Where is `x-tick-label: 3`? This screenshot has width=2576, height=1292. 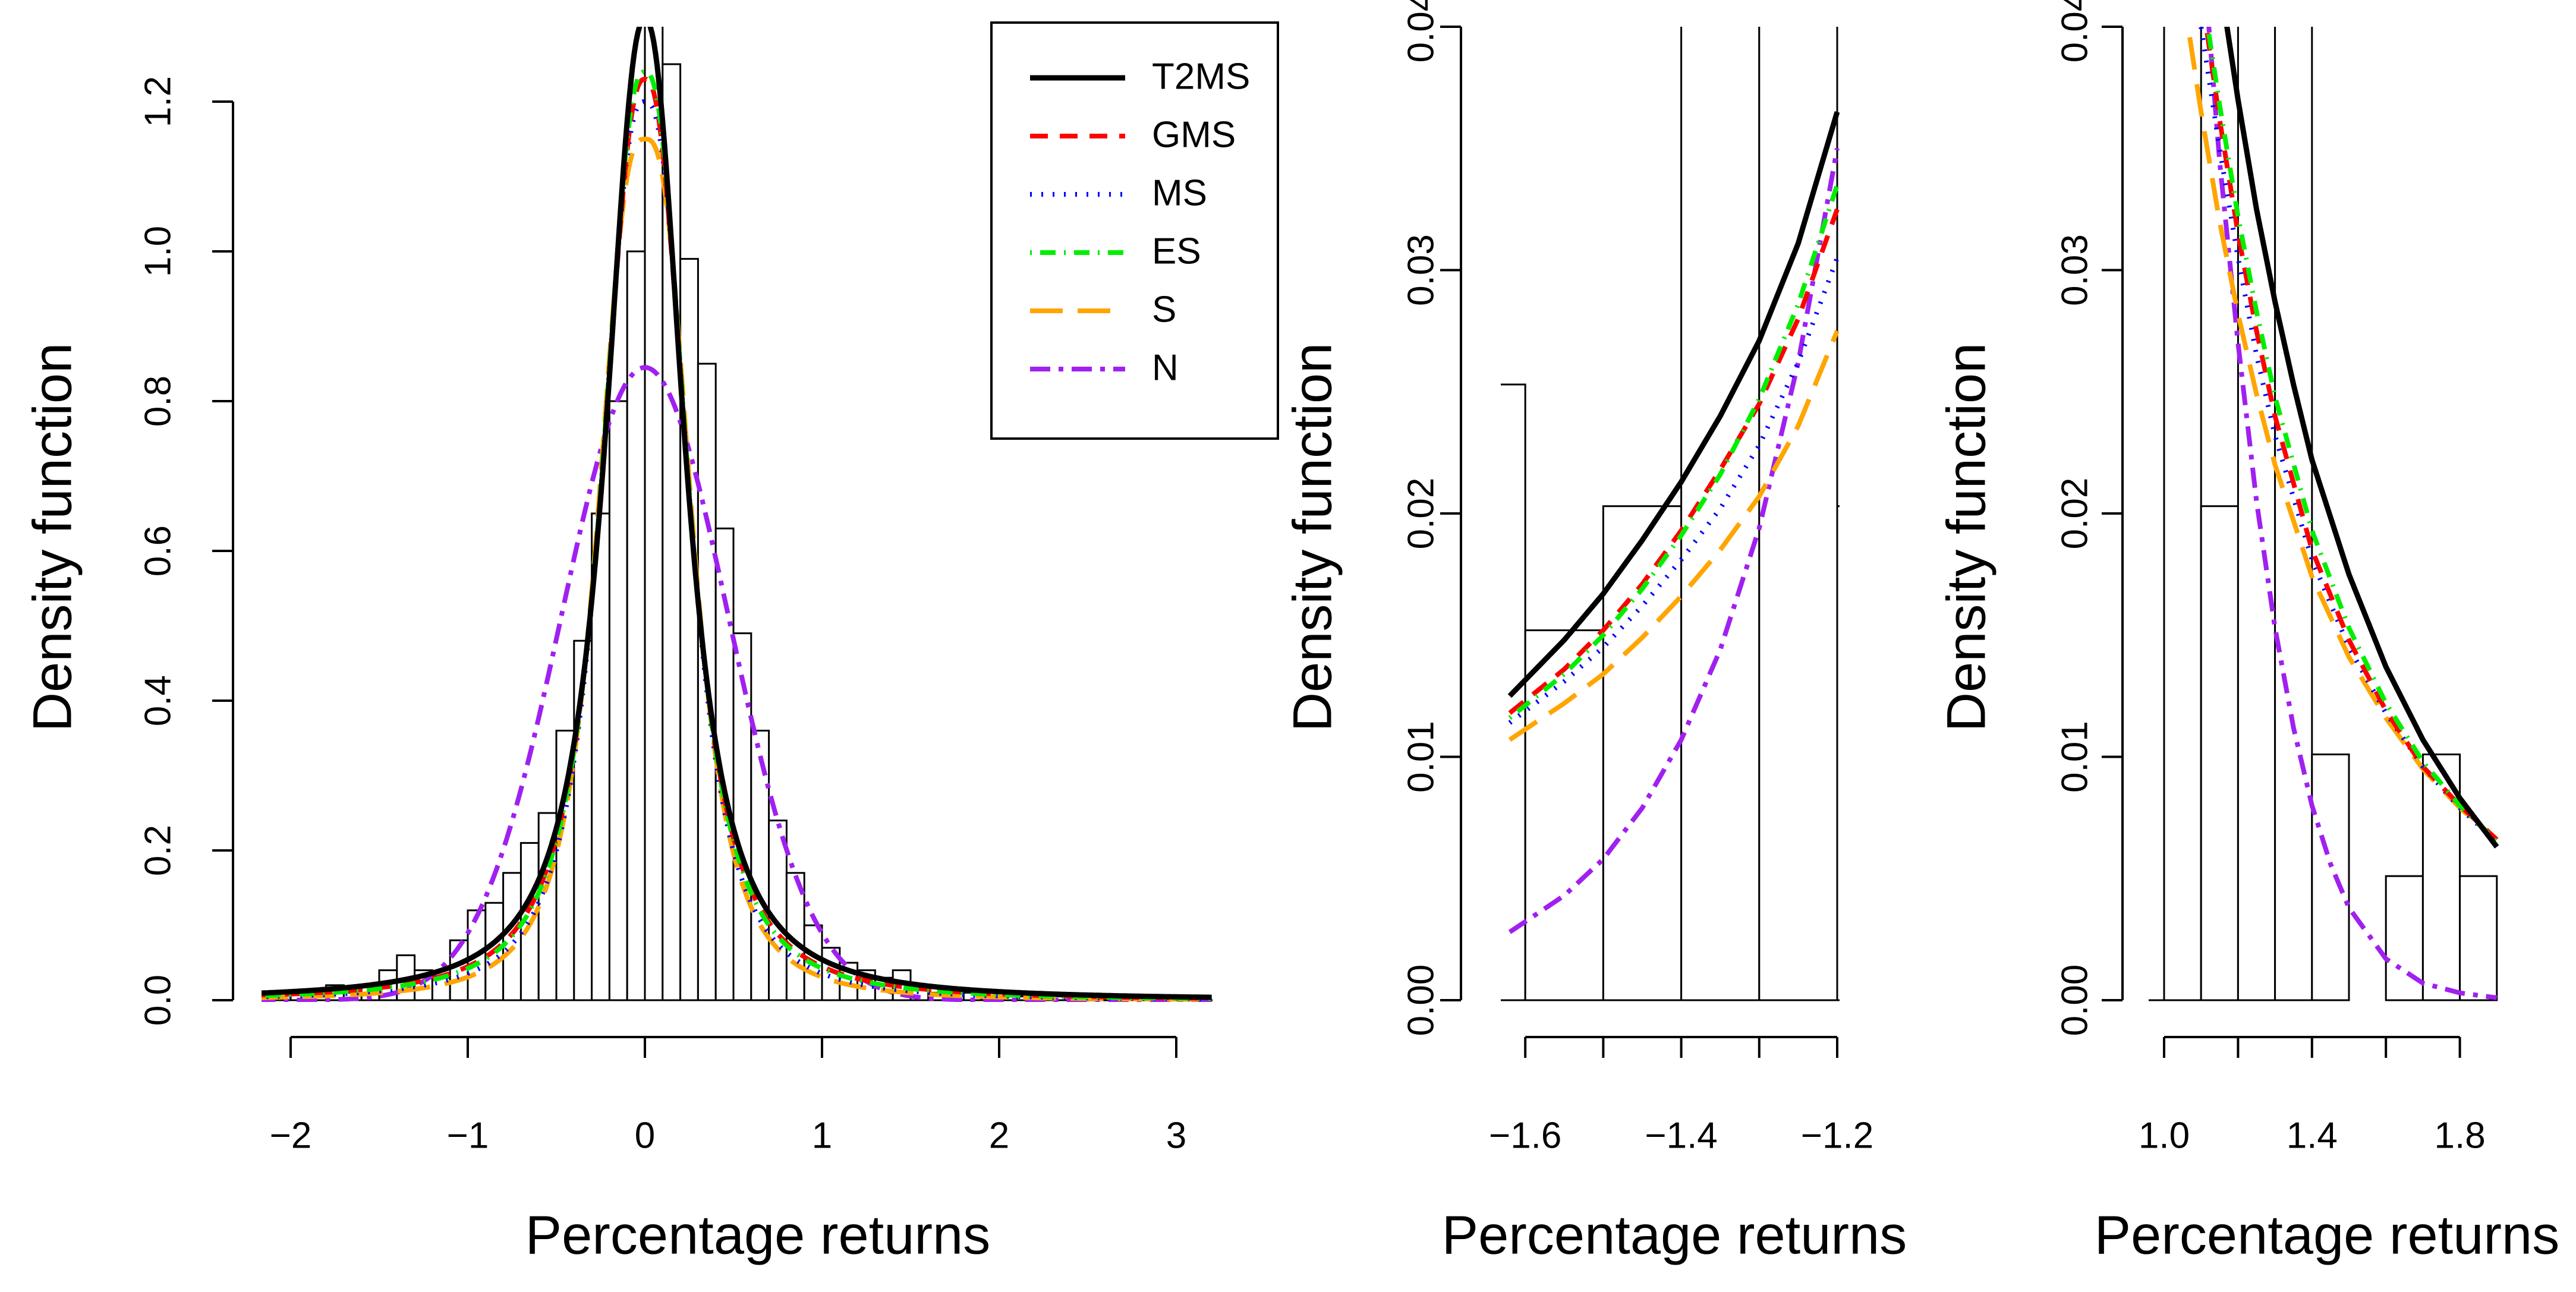
x-tick-label: 3 is located at coordinates (1176, 1136).